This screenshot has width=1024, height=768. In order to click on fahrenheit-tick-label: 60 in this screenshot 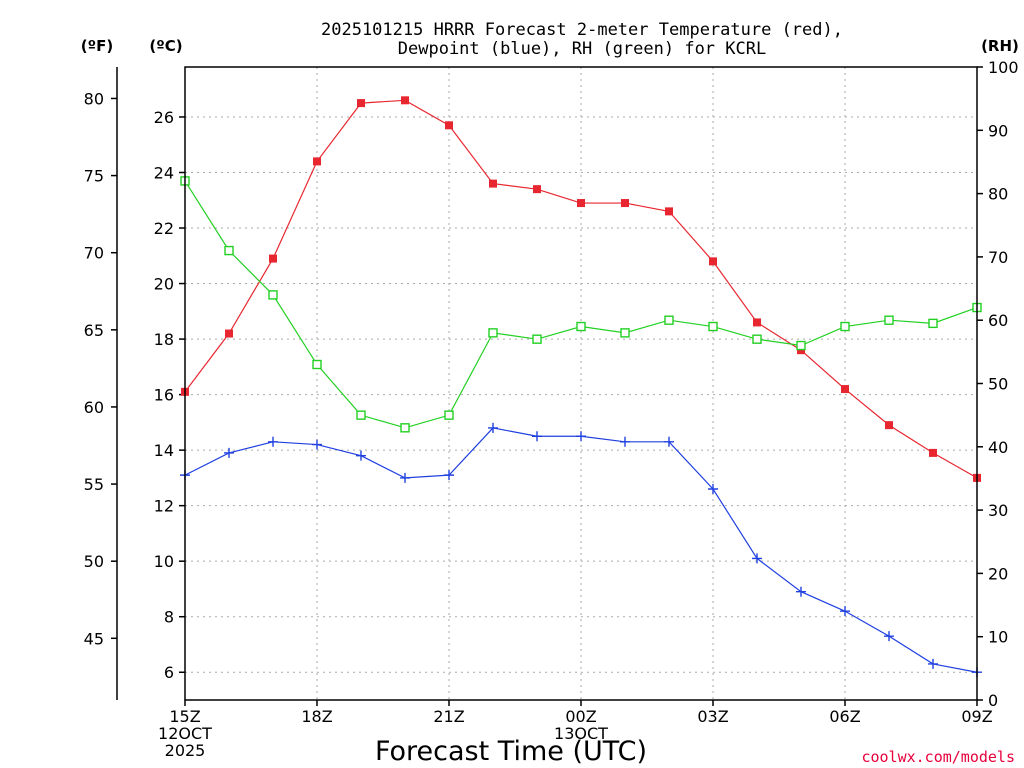, I will do `click(94, 407)`.